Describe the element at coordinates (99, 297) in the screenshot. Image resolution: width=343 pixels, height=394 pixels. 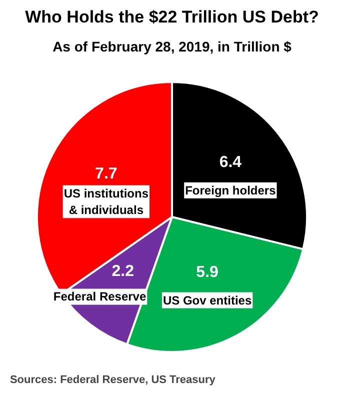
I see `slice-label: Federal Reserve` at that location.